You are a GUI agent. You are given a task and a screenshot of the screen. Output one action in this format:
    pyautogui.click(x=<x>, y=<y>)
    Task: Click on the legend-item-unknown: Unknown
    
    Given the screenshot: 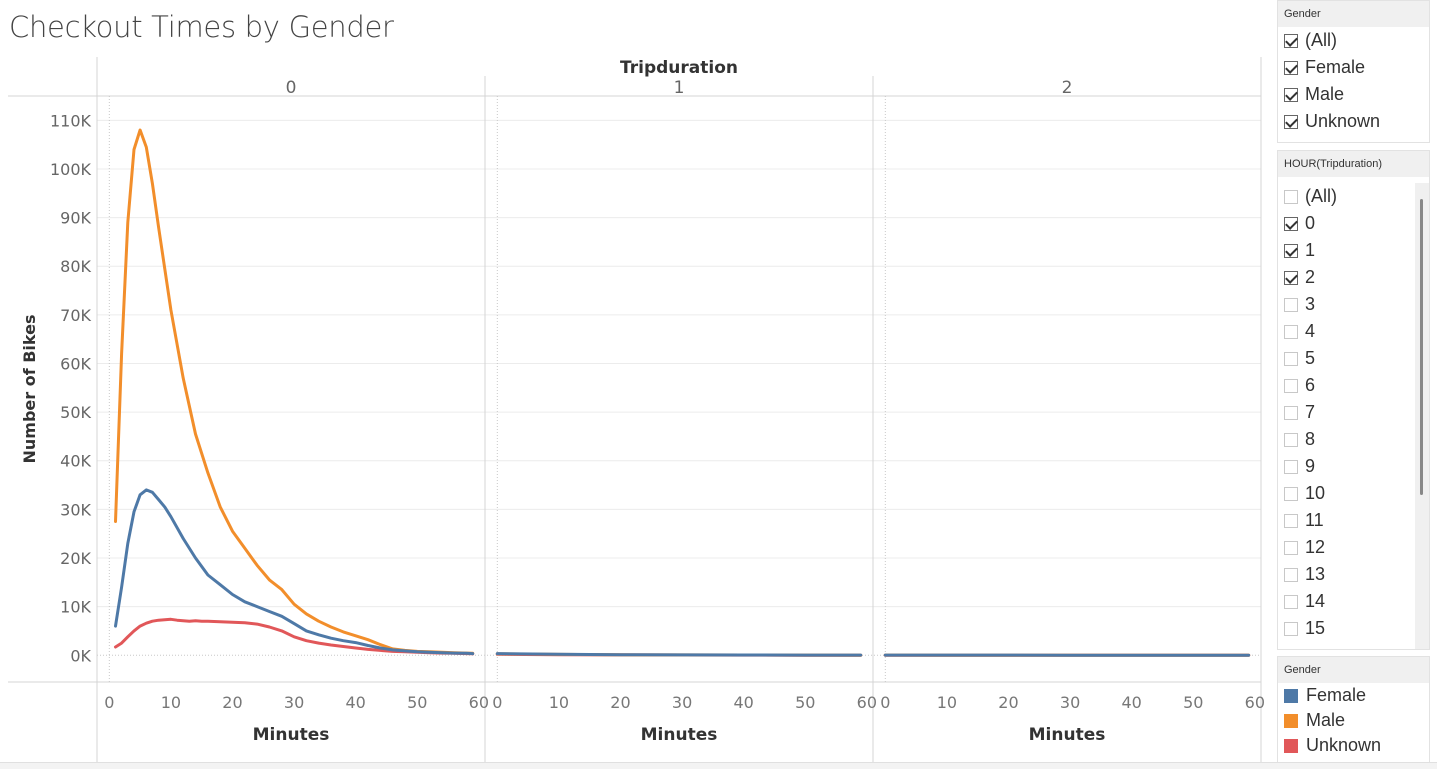 What is the action you would take?
    pyautogui.click(x=1353, y=745)
    